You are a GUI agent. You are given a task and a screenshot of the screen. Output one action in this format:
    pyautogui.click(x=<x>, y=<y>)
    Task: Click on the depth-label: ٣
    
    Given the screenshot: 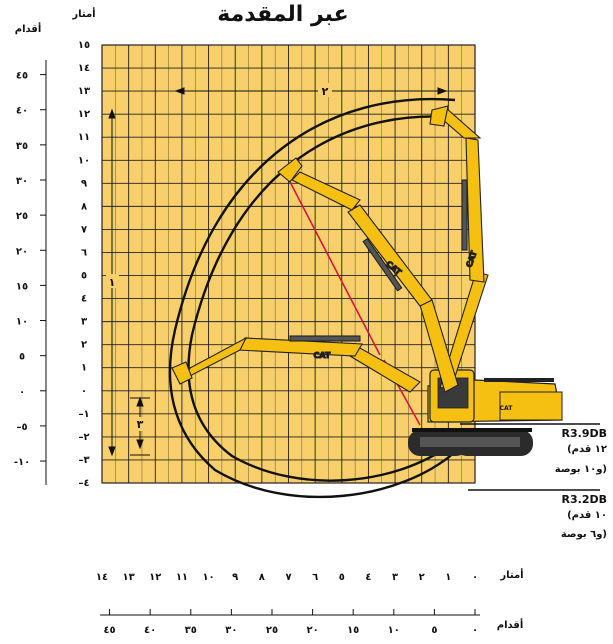 What is the action you would take?
    pyautogui.click(x=140, y=424)
    